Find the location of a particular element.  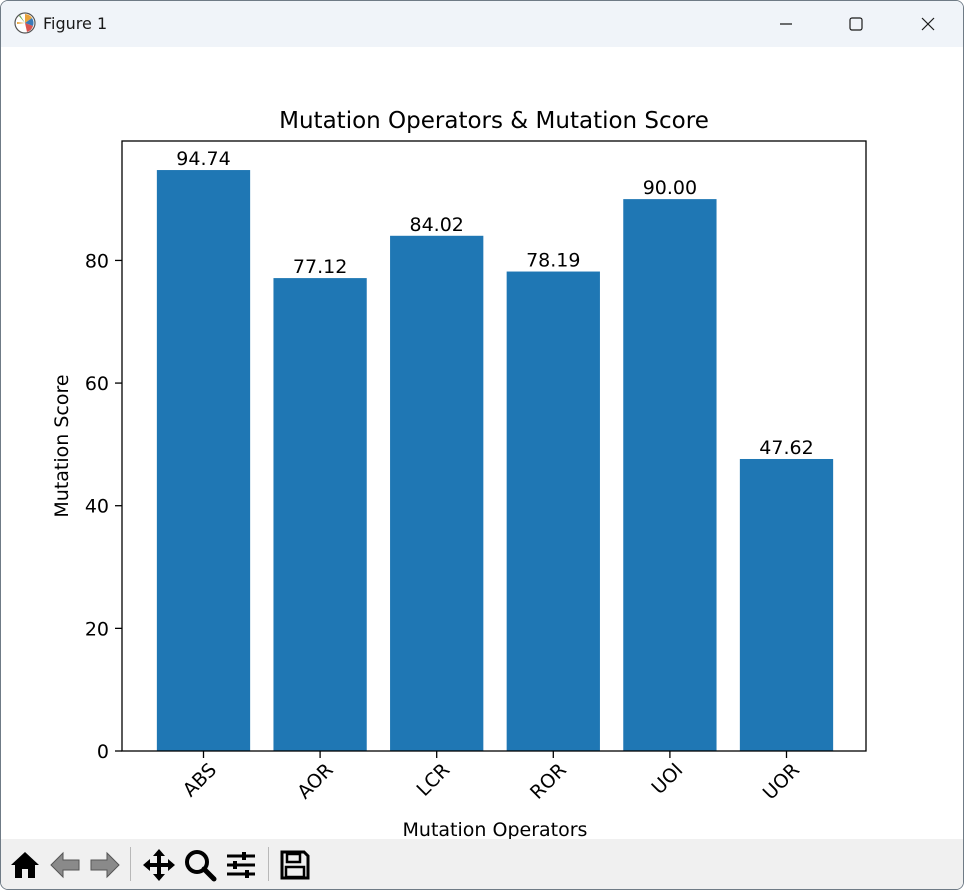

x-tick-label: UOI is located at coordinates (668, 779).